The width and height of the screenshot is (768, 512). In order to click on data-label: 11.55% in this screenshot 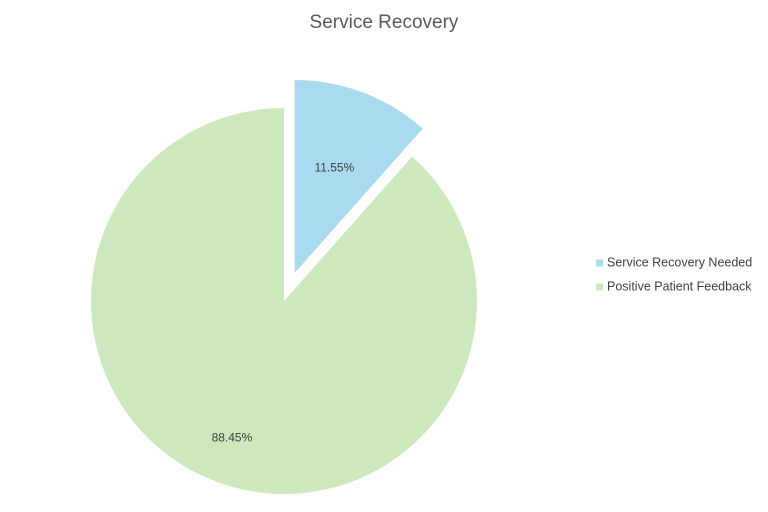, I will do `click(334, 167)`.